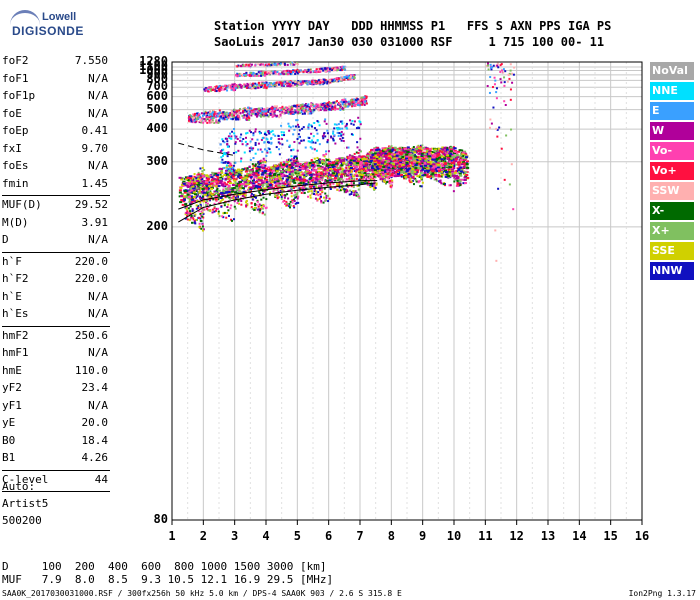 Image resolution: width=700 pixels, height=600 pixels. Describe the element at coordinates (56, 116) in the screenshot. I see `param-row: foE N/A` at that location.